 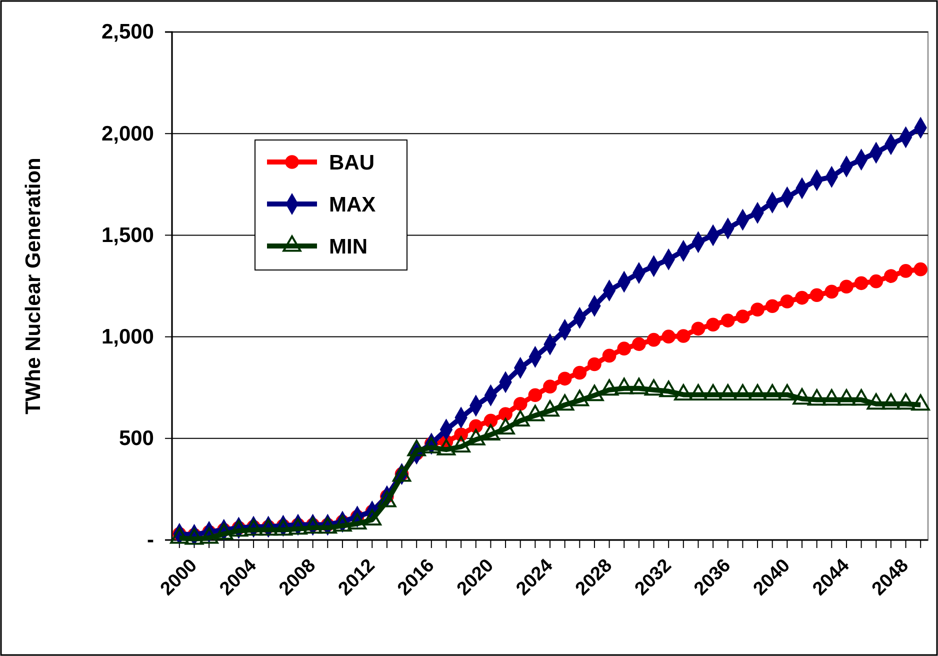 I want to click on y-tick-label: 2,000, so click(x=127, y=134).